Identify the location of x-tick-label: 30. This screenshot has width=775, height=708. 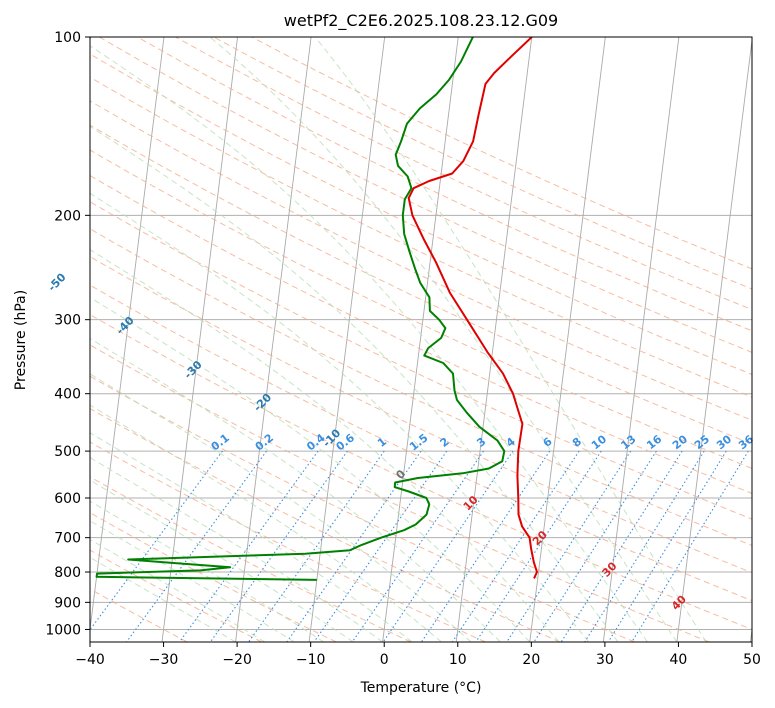
(605, 660).